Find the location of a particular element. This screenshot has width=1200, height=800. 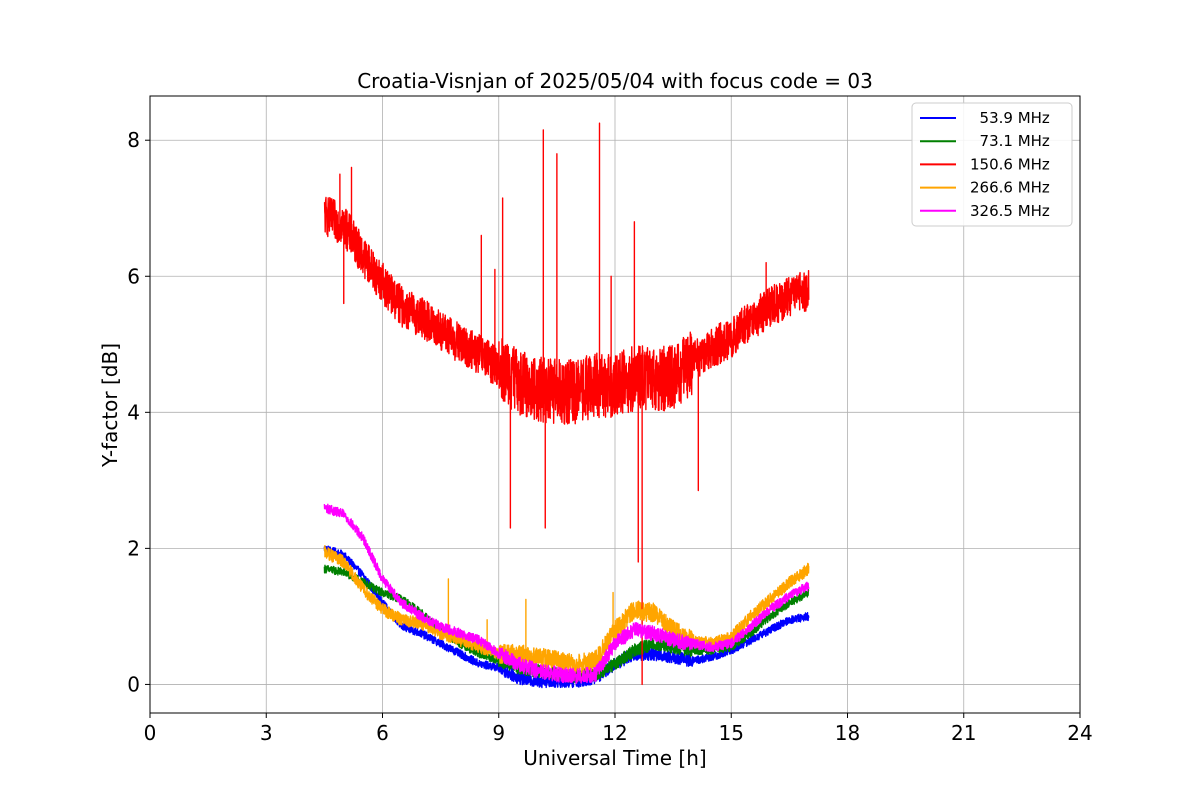

x-tick-label: 21 is located at coordinates (963, 733).